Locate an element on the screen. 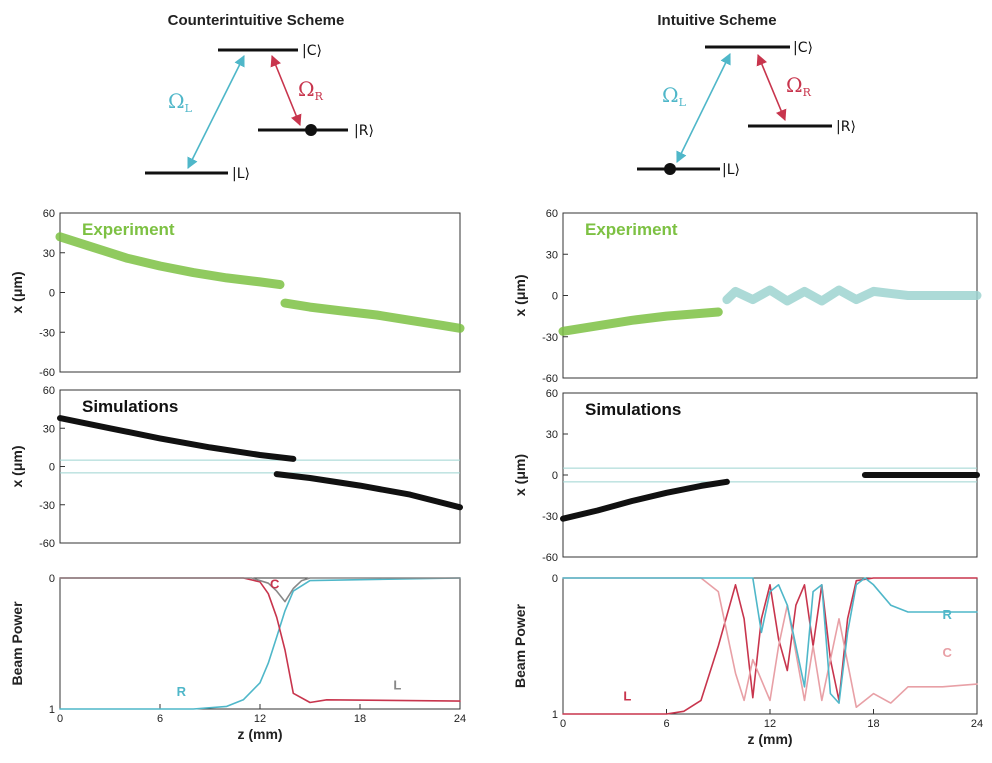 The image size is (992, 763). intuitive-scheme: Intuitive Scheme |C⟩ |R⟩ |L⟩ ΩL ΩR is located at coordinates (746, 95).